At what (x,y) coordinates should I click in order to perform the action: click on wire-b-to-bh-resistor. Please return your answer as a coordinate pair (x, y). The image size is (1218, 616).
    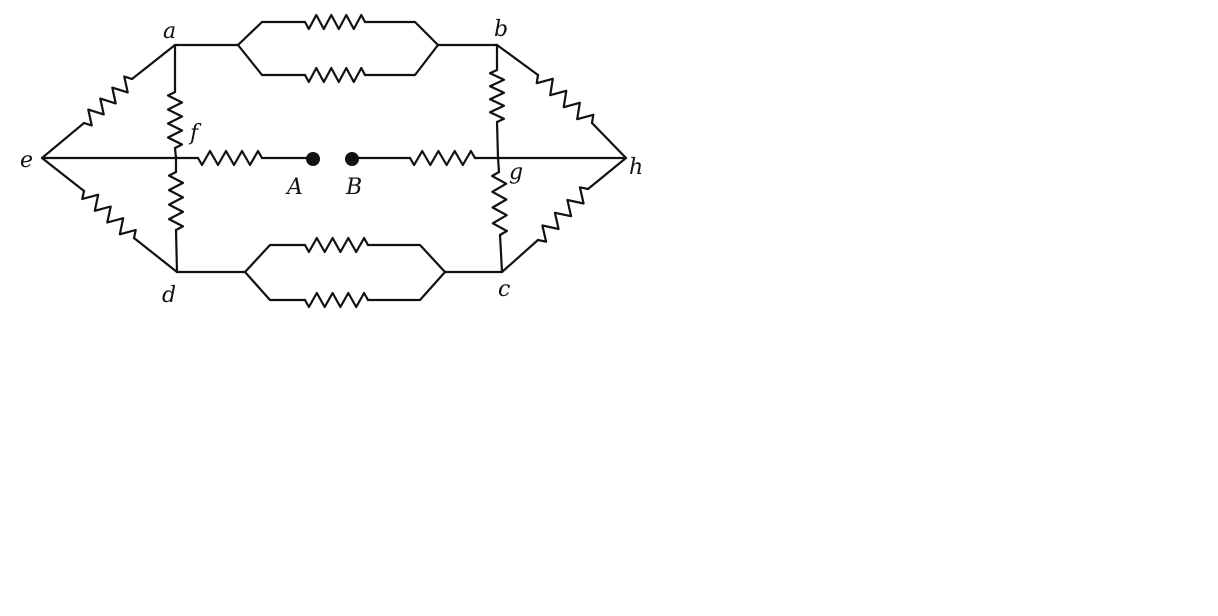
    Looking at the image, I should click on (517, 60).